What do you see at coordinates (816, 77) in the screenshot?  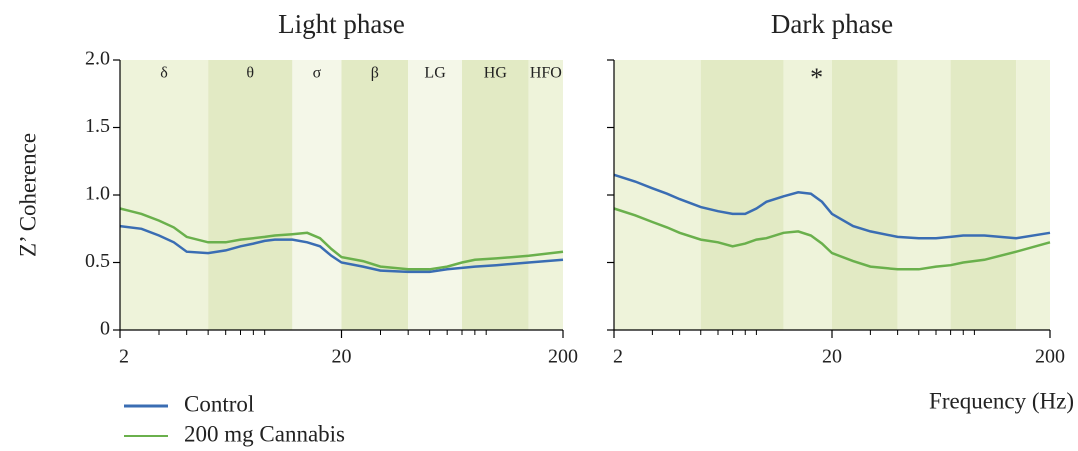 I see `annotation: *` at bounding box center [816, 77].